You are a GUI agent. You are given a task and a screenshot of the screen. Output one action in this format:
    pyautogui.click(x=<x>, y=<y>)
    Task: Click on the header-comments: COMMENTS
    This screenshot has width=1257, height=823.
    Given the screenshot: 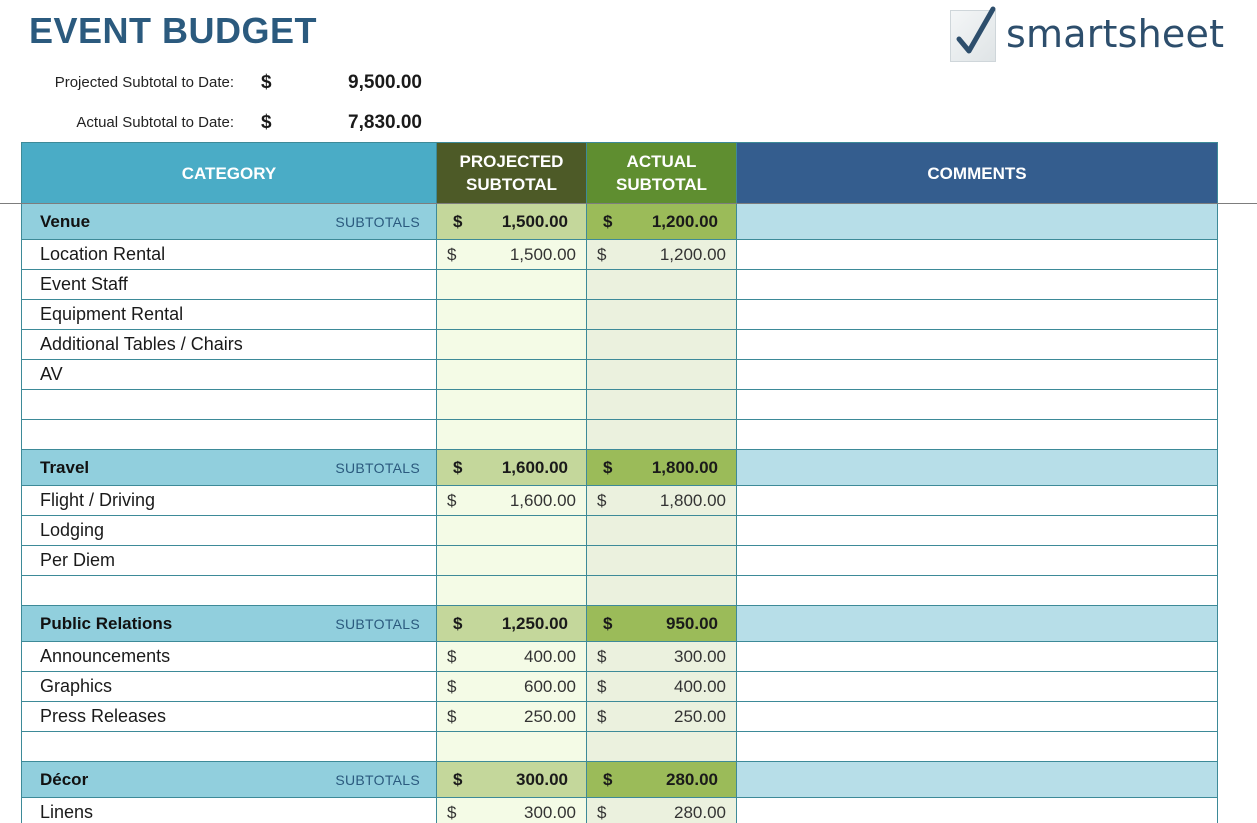 What is the action you would take?
    pyautogui.click(x=977, y=173)
    